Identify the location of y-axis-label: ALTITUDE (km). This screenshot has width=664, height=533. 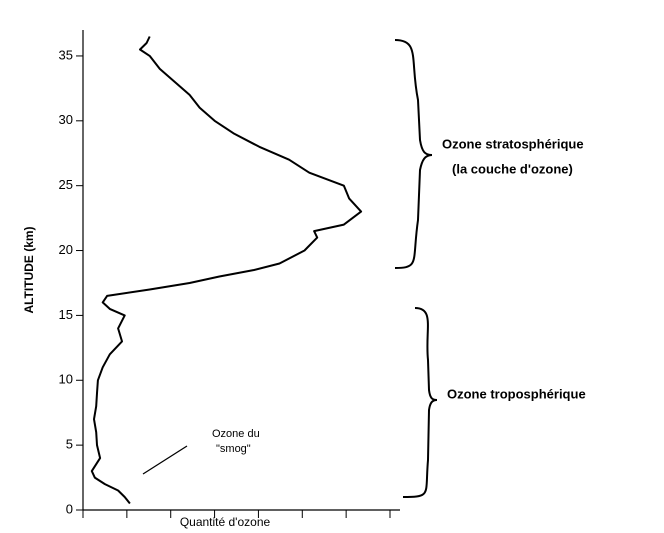
(29, 269).